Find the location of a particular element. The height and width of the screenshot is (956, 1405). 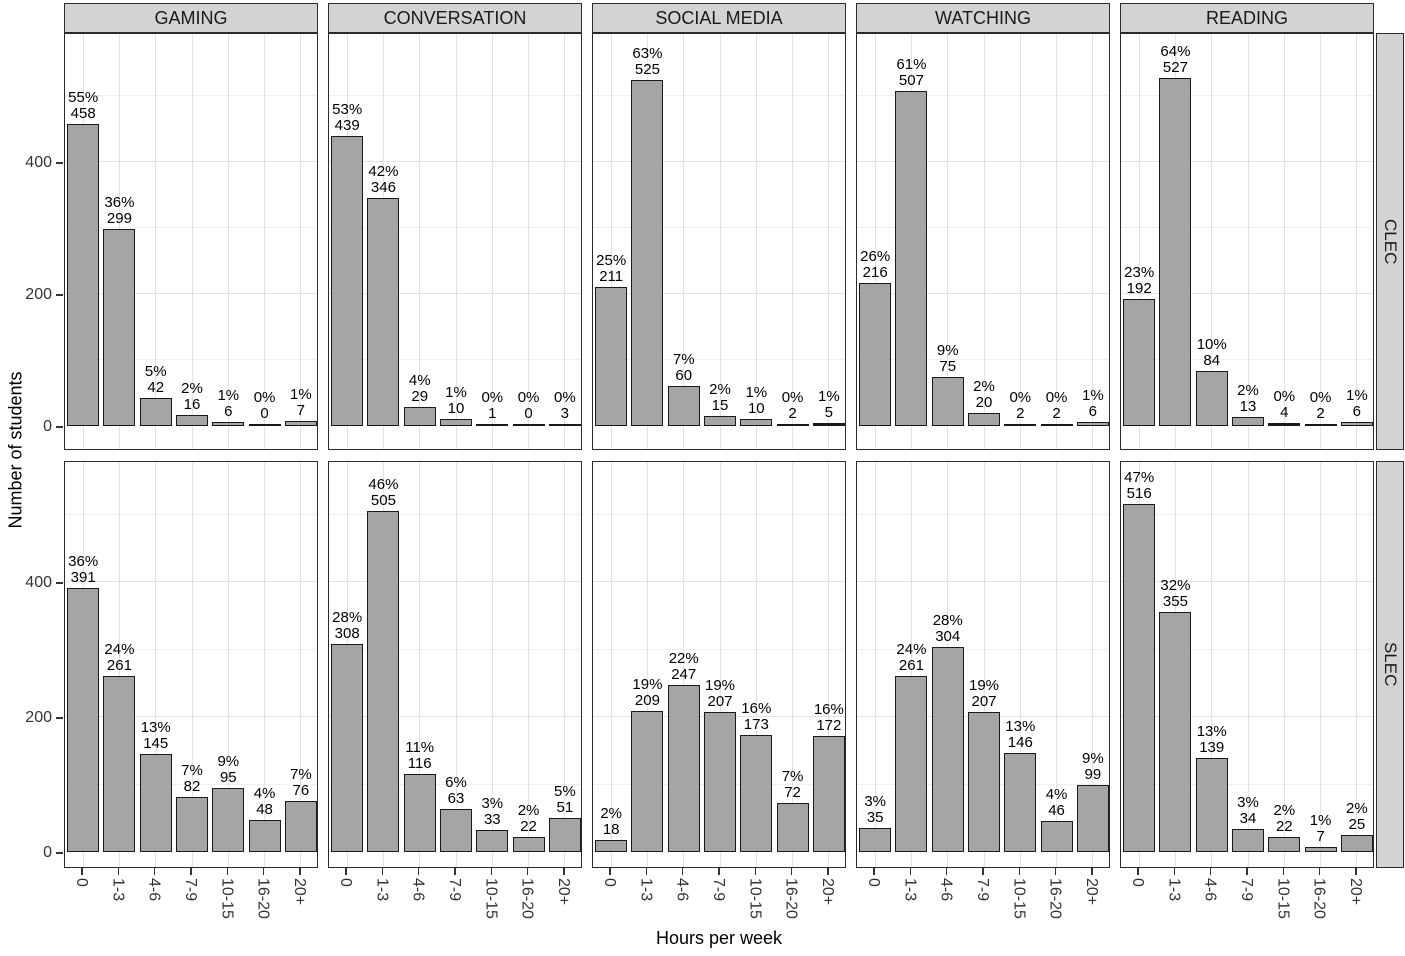

bar-value-label: 7% 76 is located at coordinates (301, 782).